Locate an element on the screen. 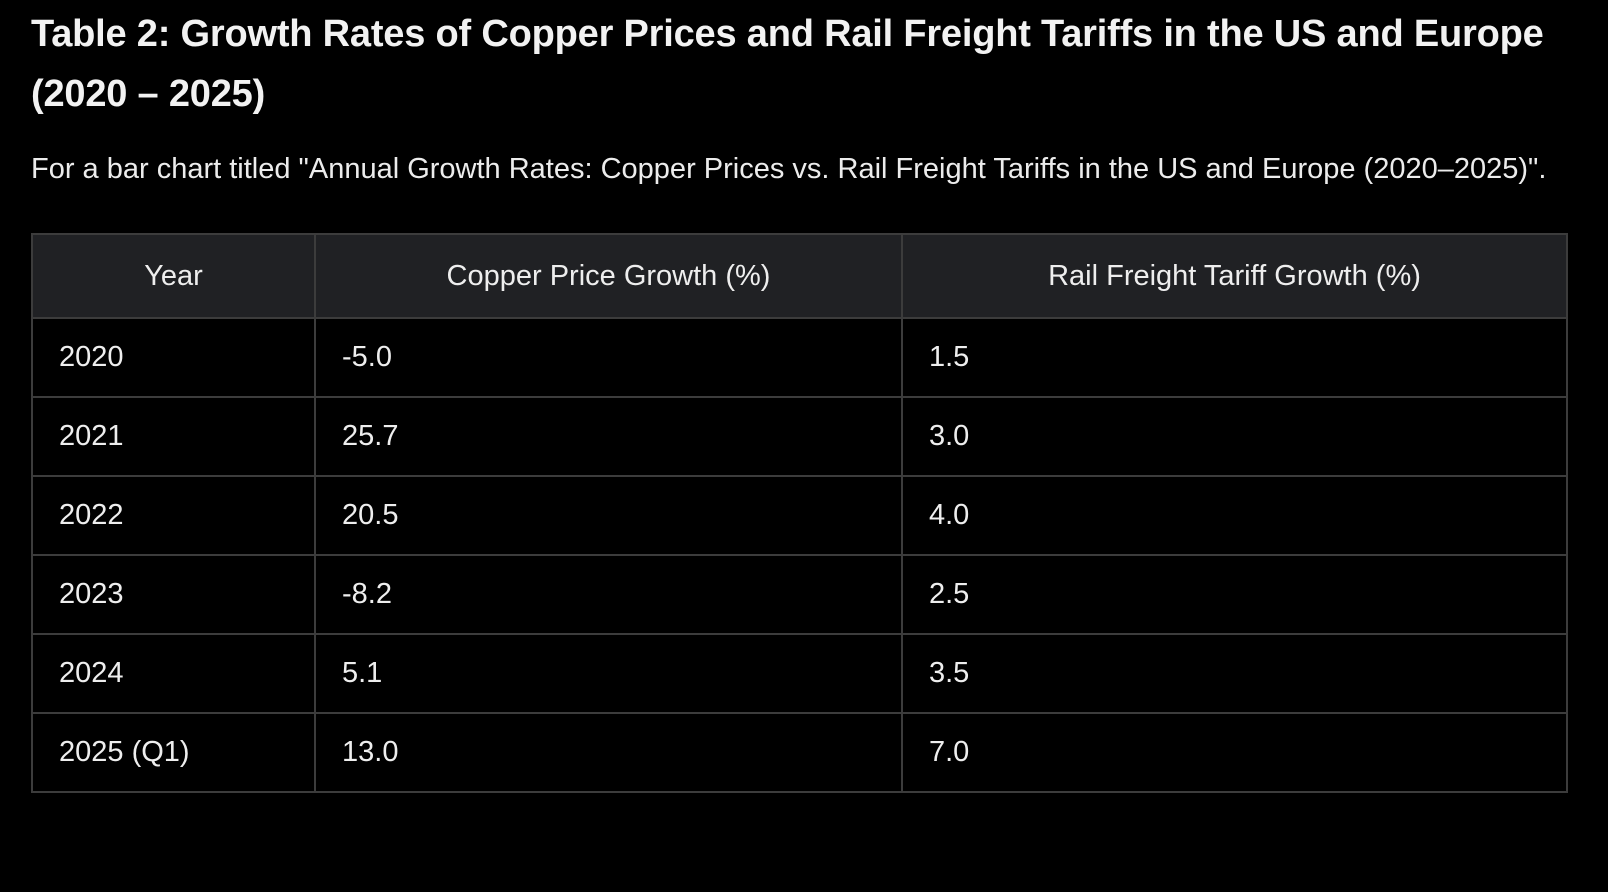  column-header-copper-growth: Copper Price Growth (%) is located at coordinates (608, 276).